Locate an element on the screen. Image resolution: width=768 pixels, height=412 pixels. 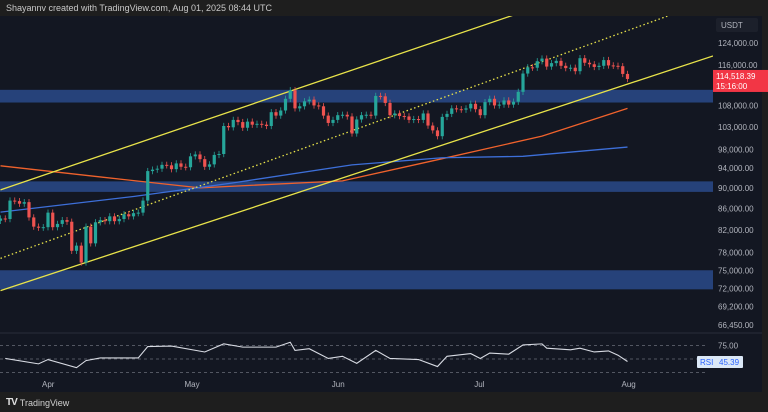
rsi-label: RSI is located at coordinates (706, 362).